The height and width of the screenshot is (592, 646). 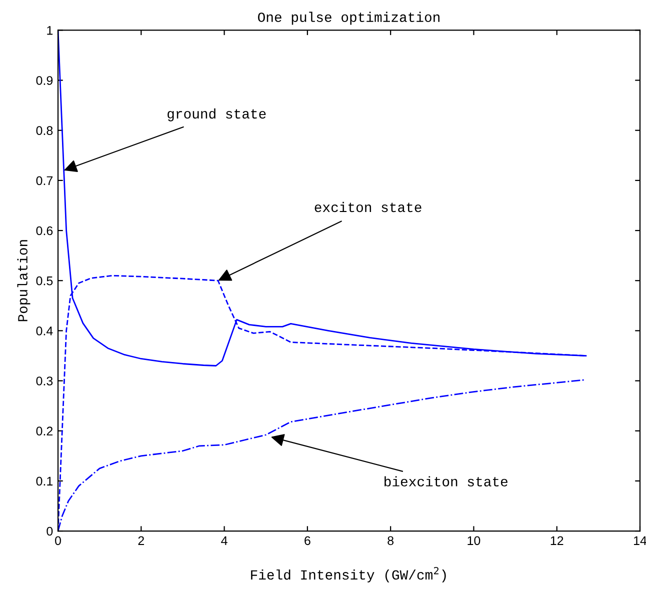 What do you see at coordinates (50, 30) in the screenshot?
I see `y-tick-label: 1` at bounding box center [50, 30].